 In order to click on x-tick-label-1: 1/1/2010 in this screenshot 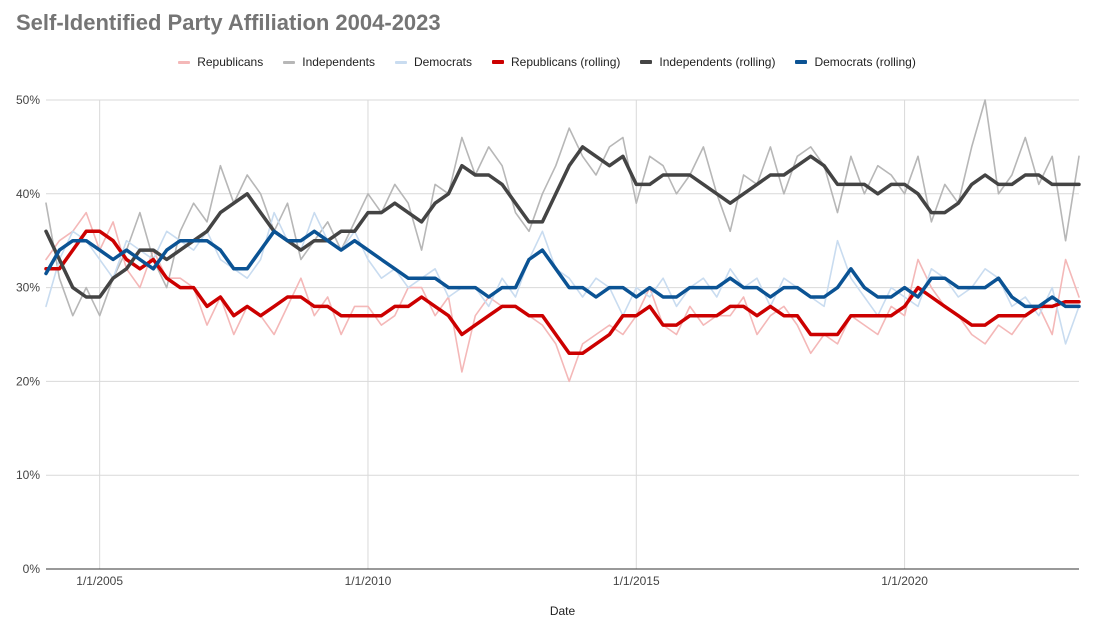, I will do `click(368, 581)`.